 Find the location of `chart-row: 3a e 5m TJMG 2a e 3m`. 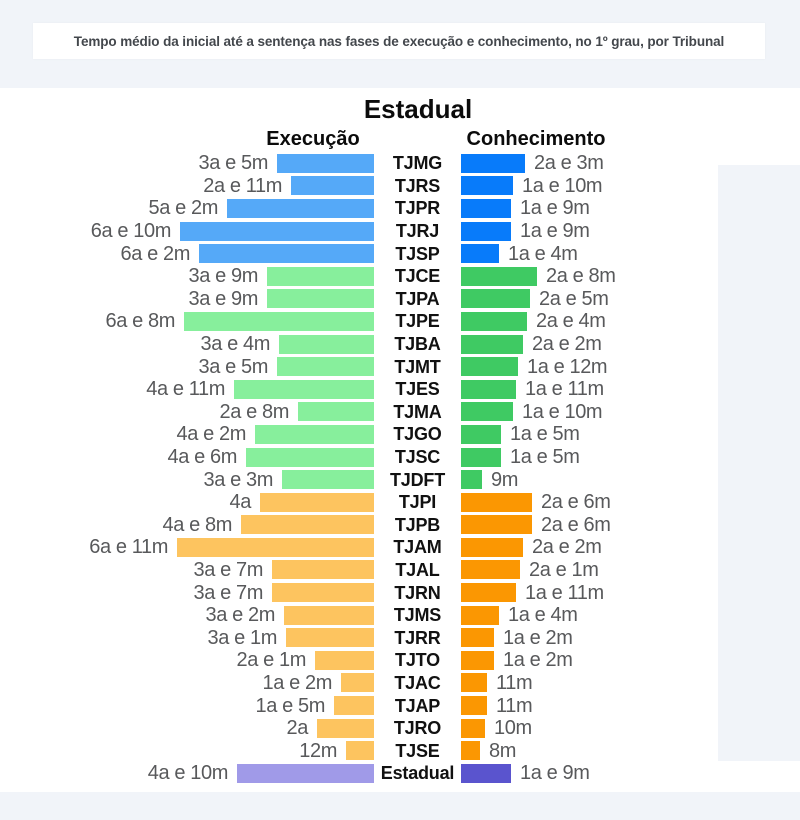

chart-row: 3a e 5m TJMG 2a e 3m is located at coordinates (400, 163).